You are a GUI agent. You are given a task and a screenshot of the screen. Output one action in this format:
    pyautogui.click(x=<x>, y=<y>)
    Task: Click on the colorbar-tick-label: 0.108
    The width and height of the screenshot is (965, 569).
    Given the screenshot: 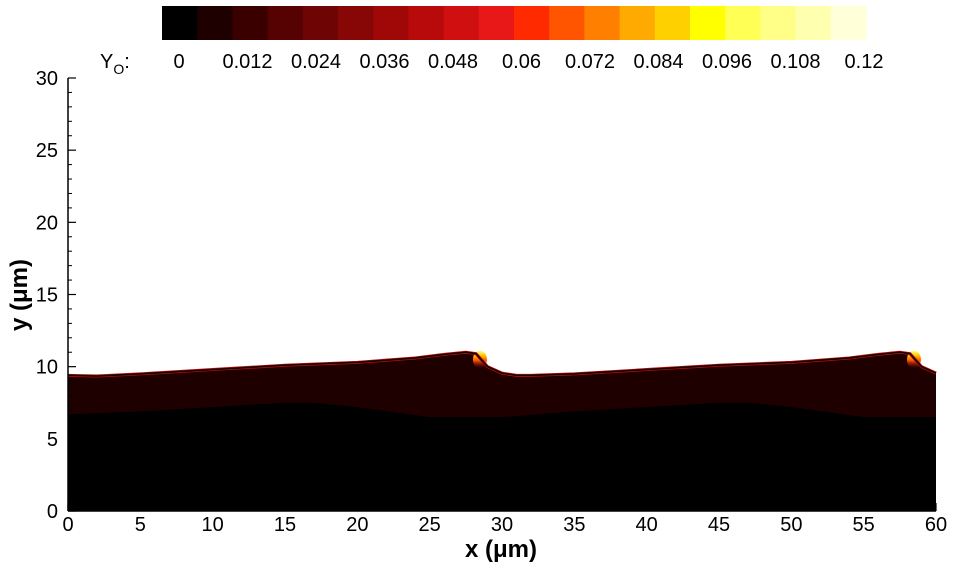 What is the action you would take?
    pyautogui.click(x=795, y=62)
    